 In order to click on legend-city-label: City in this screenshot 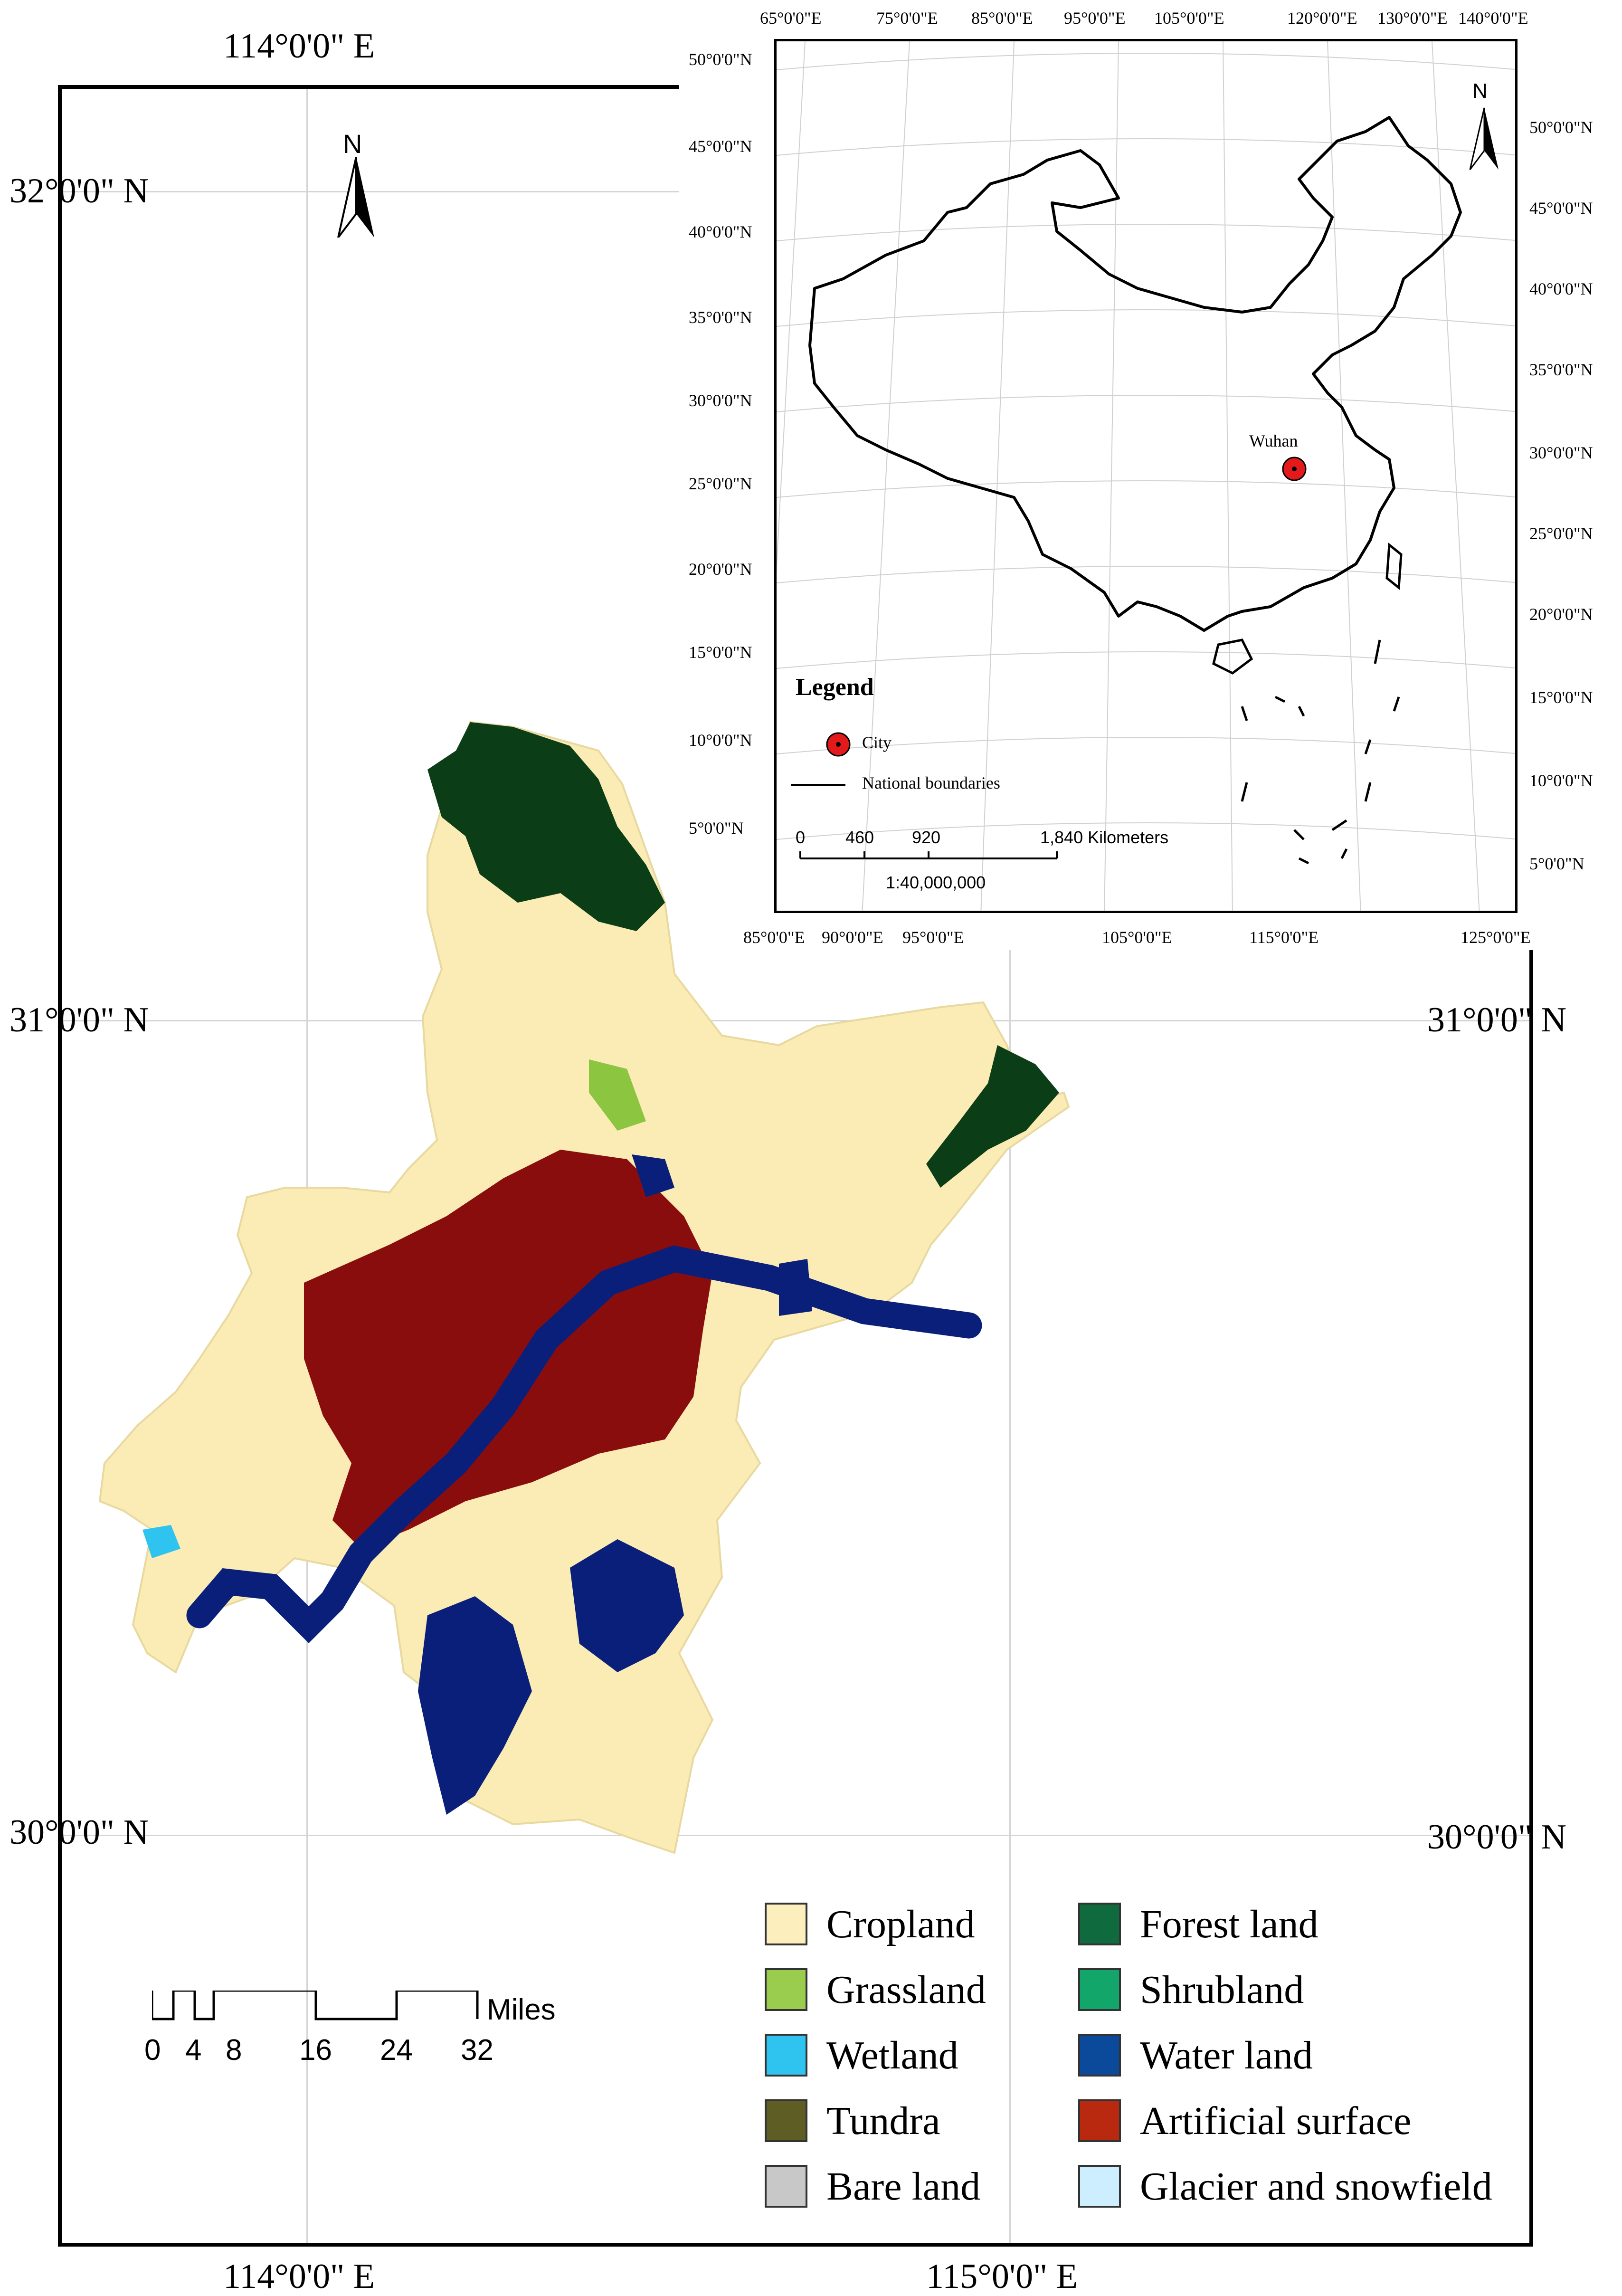, I will do `click(877, 742)`.